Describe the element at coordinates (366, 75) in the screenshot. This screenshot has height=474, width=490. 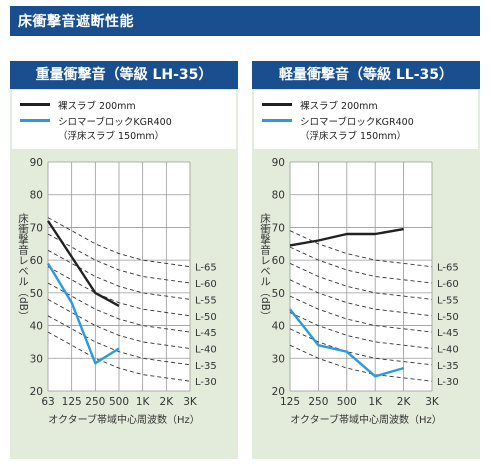
I see `chart-title: 軽量衝撃音（等級 LL-35）` at that location.